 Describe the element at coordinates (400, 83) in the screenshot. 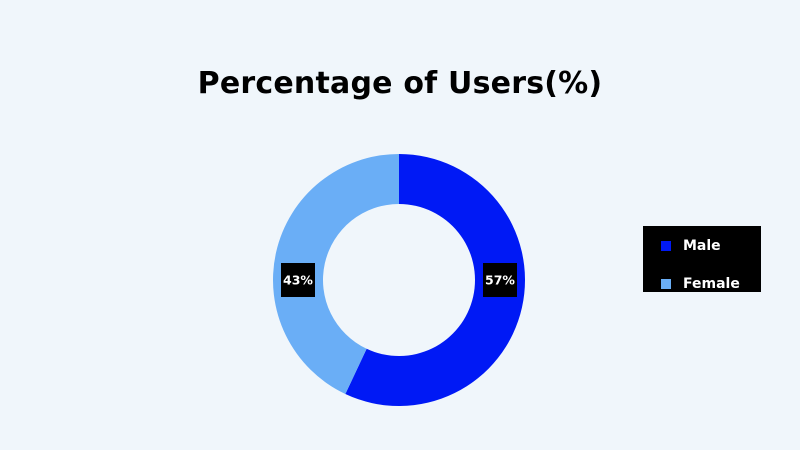

I see `chart-title: Percentage of Users(%)` at that location.